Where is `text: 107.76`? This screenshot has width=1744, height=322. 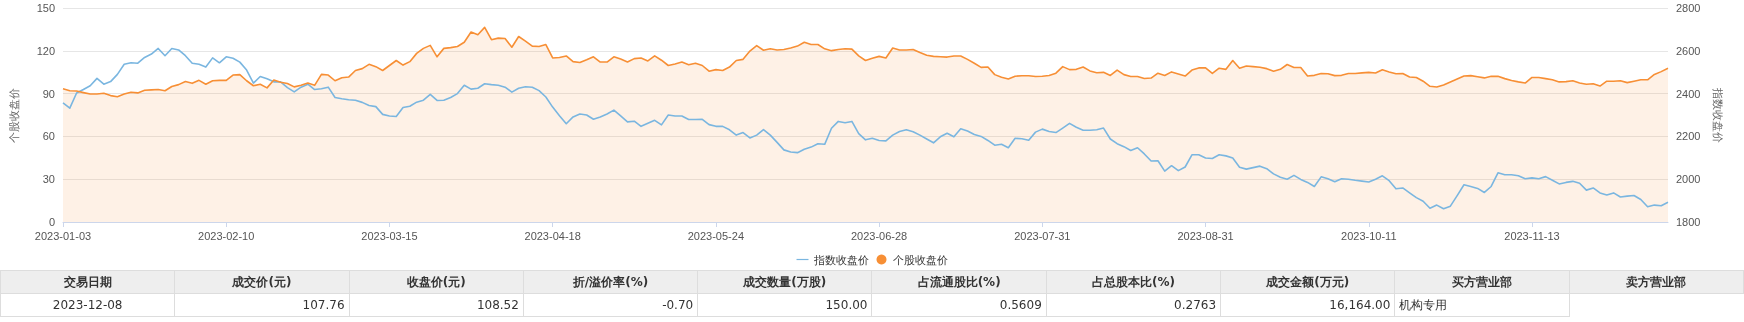 text: 107.76 is located at coordinates (262, 305).